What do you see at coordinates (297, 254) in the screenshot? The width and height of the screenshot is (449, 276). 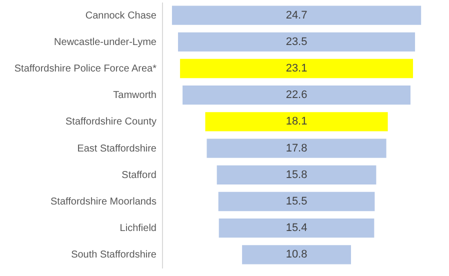 I see `data-label: 10.8` at bounding box center [297, 254].